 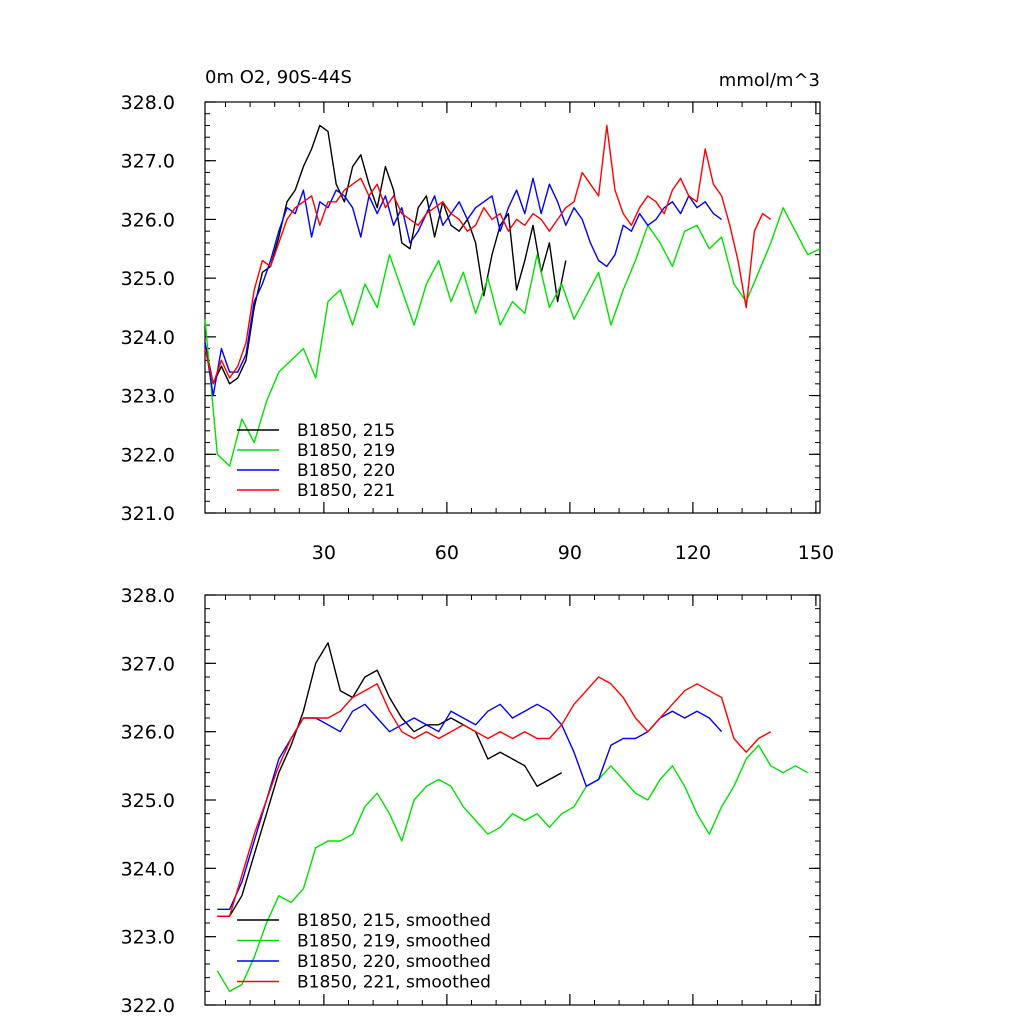 What do you see at coordinates (346, 451) in the screenshot?
I see `legend-label: B1850, 219` at bounding box center [346, 451].